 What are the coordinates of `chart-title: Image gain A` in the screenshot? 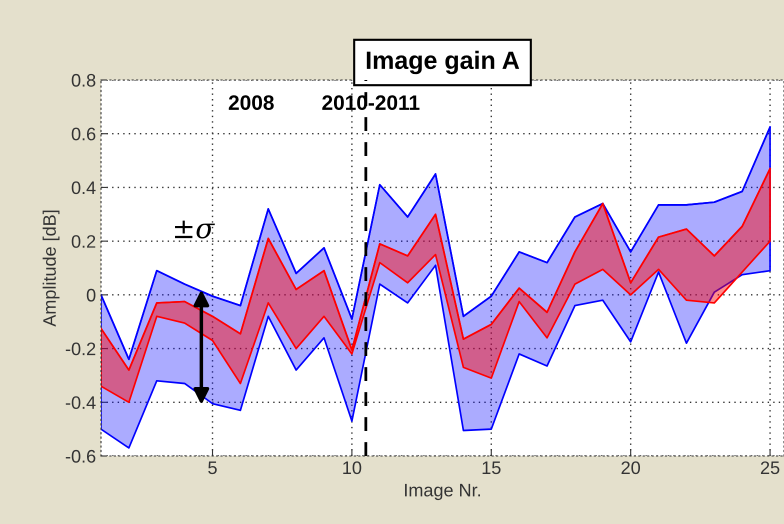 It's located at (443, 62).